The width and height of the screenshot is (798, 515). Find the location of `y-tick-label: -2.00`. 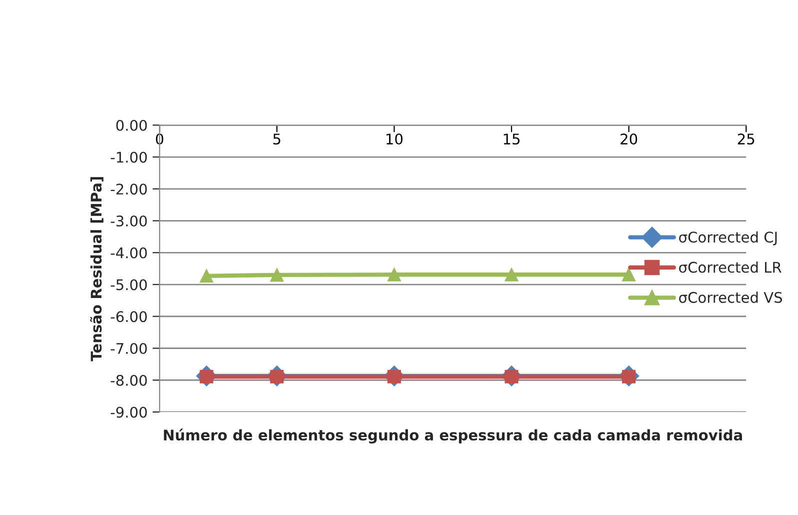

y-tick-label: -2.00 is located at coordinates (128, 189).